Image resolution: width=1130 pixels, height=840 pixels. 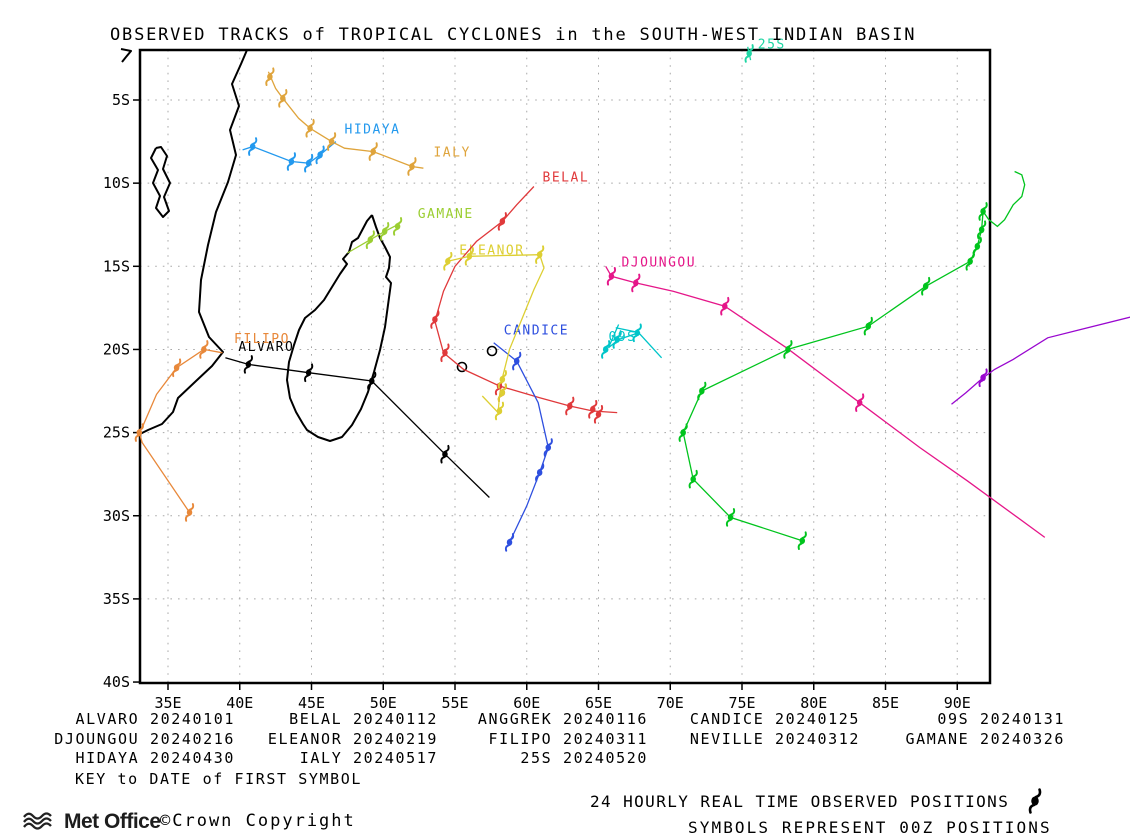 I want to click on y-tick-label: 10S, so click(x=116, y=183).